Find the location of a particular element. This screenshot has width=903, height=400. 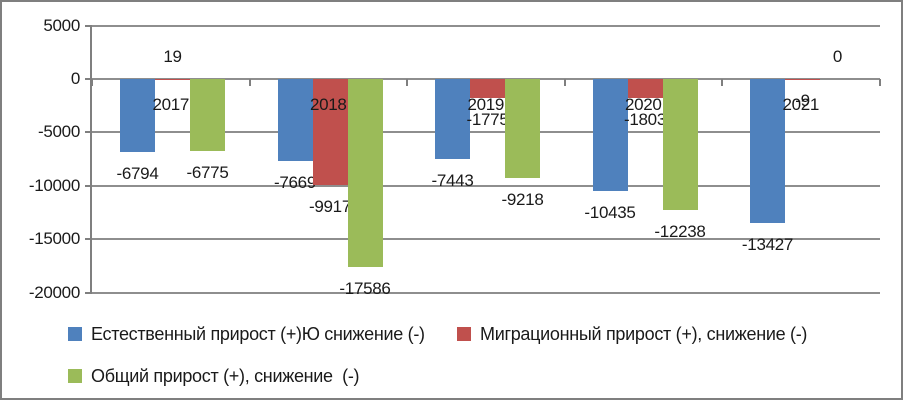

category-label-2021: 2021 is located at coordinates (801, 104).